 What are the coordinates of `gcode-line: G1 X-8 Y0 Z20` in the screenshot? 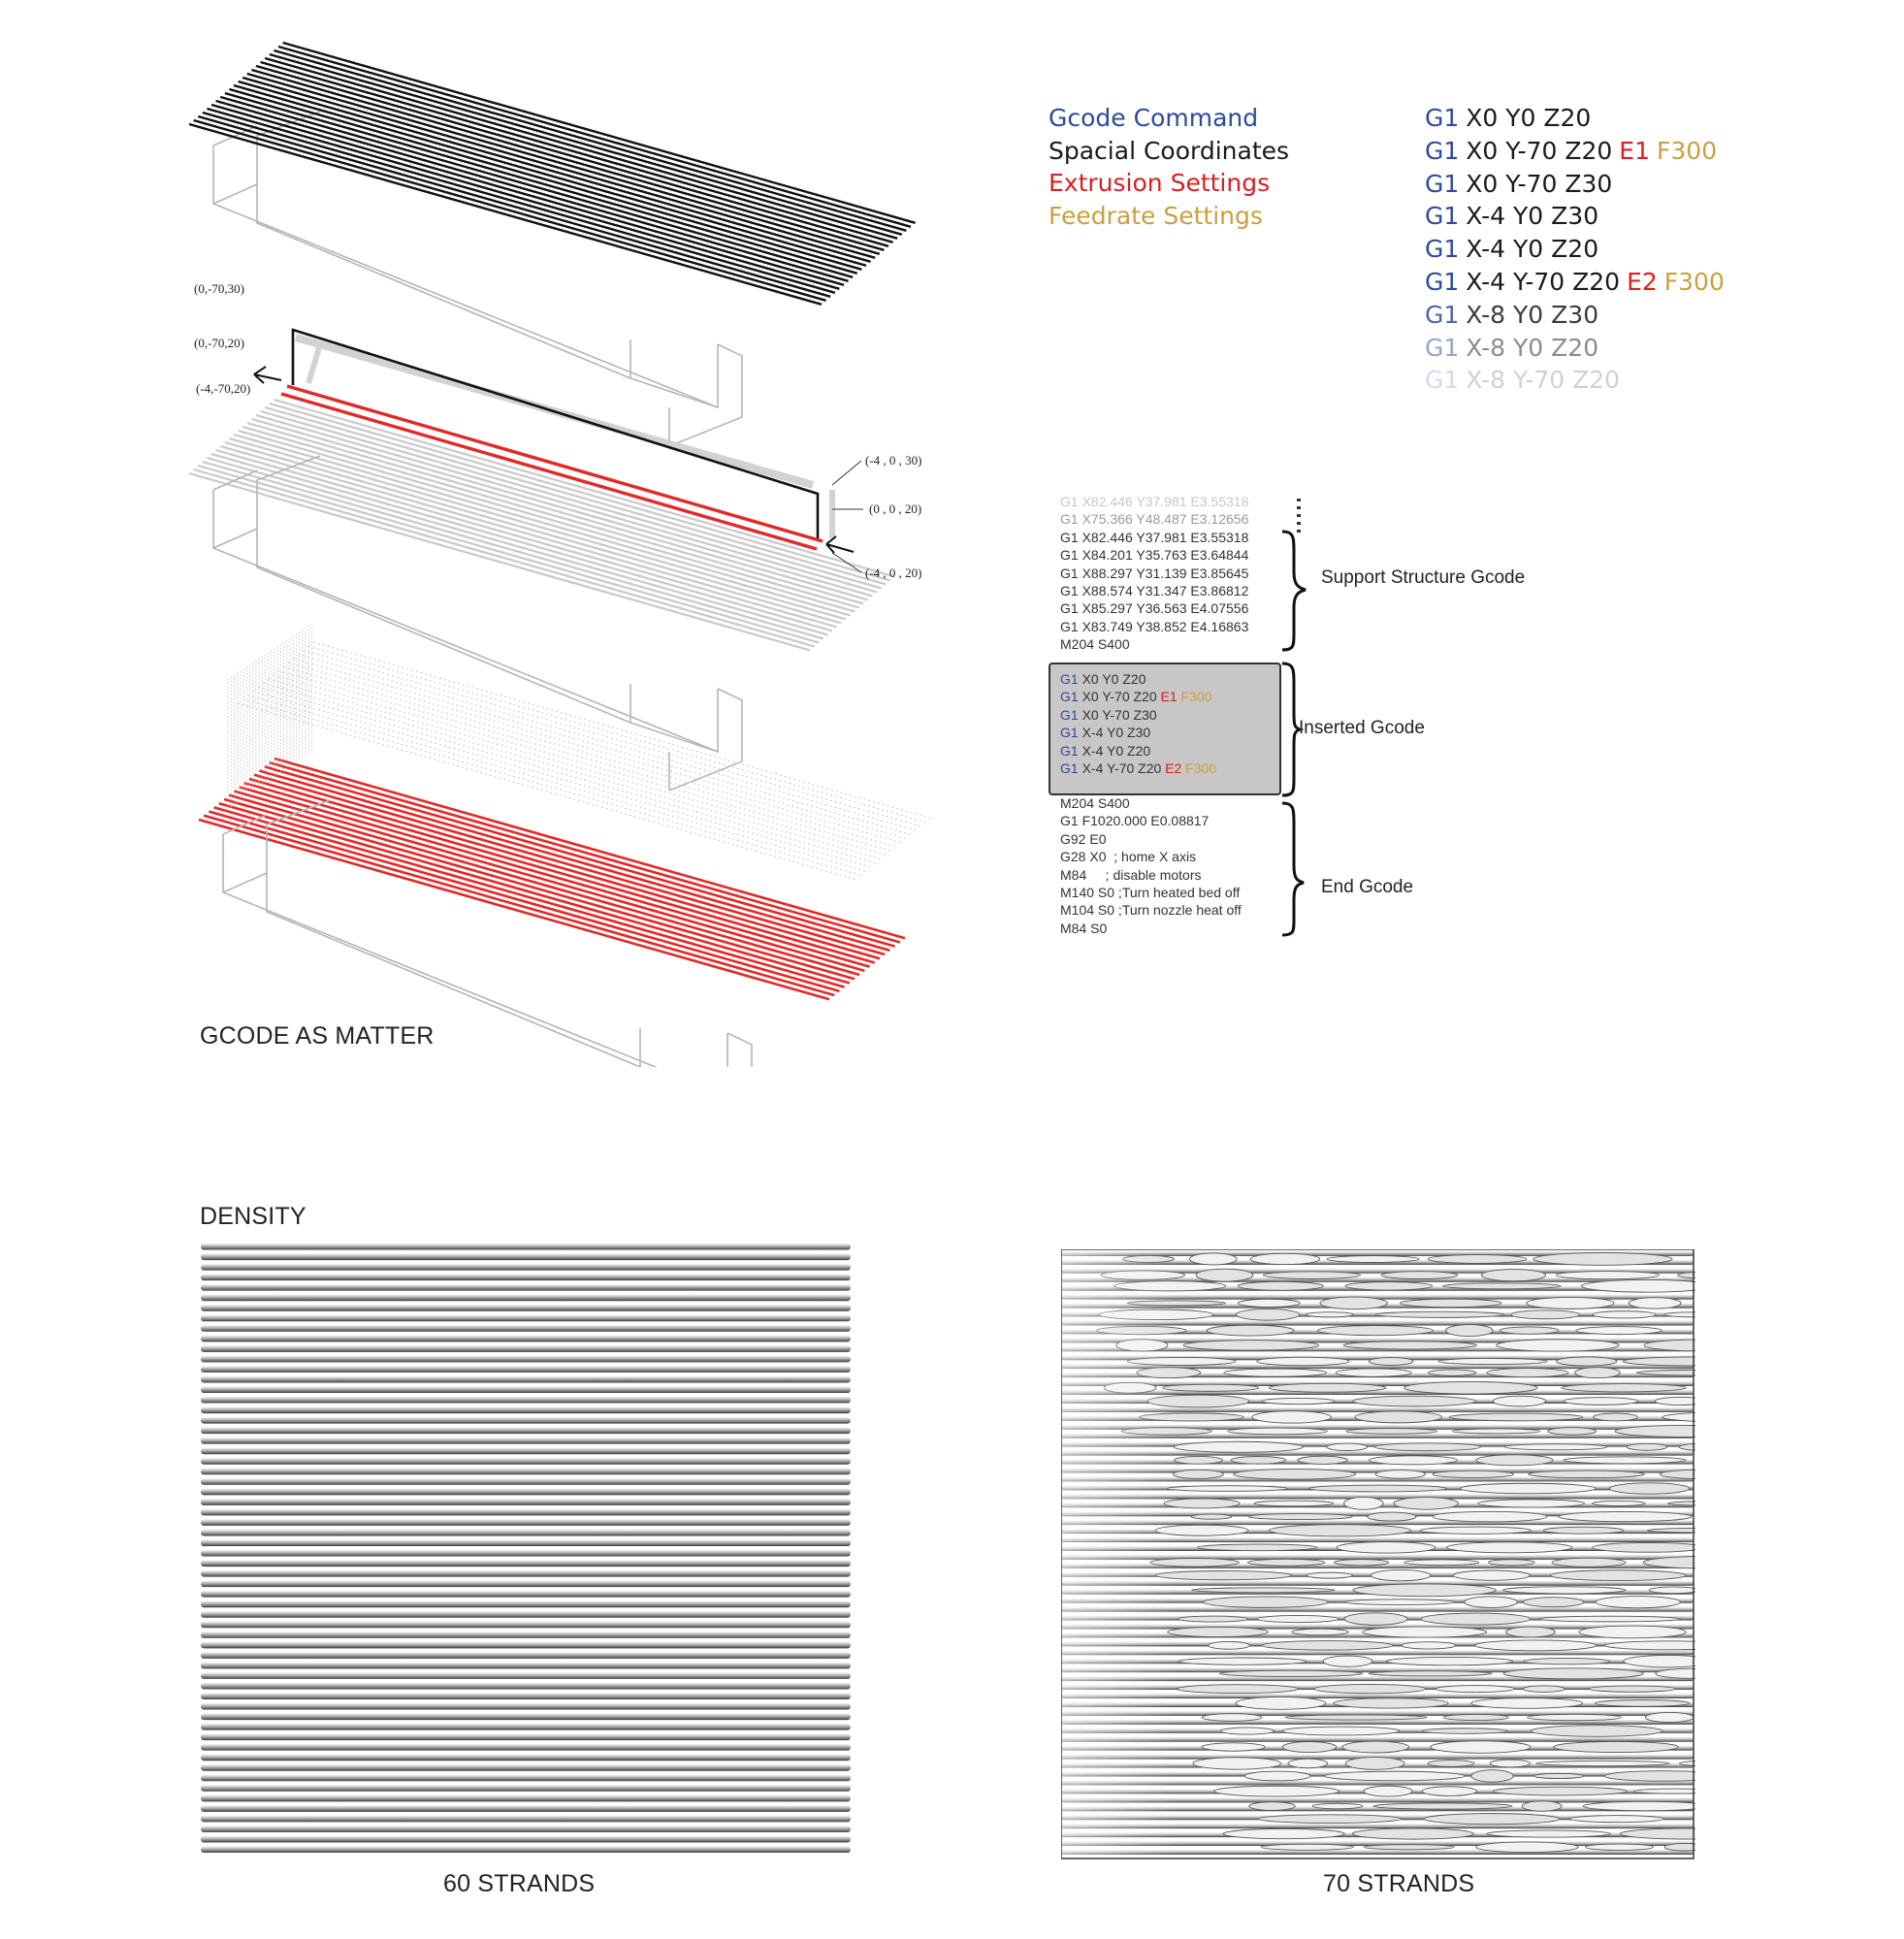 It's located at (1515, 348).